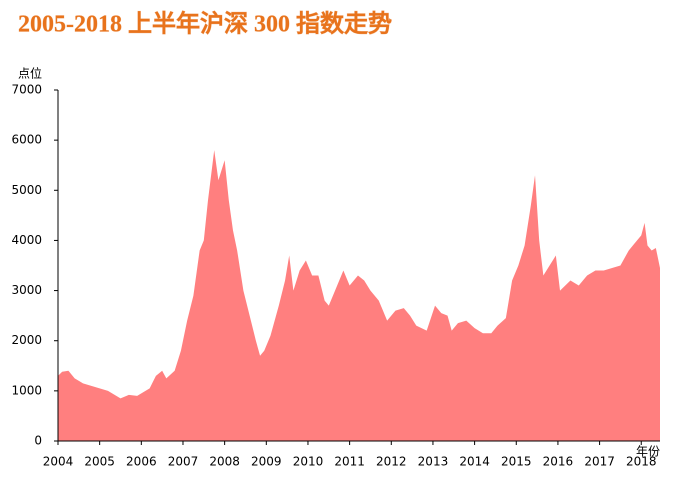 This screenshot has width=680, height=487. I want to click on x-tick-label: 2011, so click(349, 462).